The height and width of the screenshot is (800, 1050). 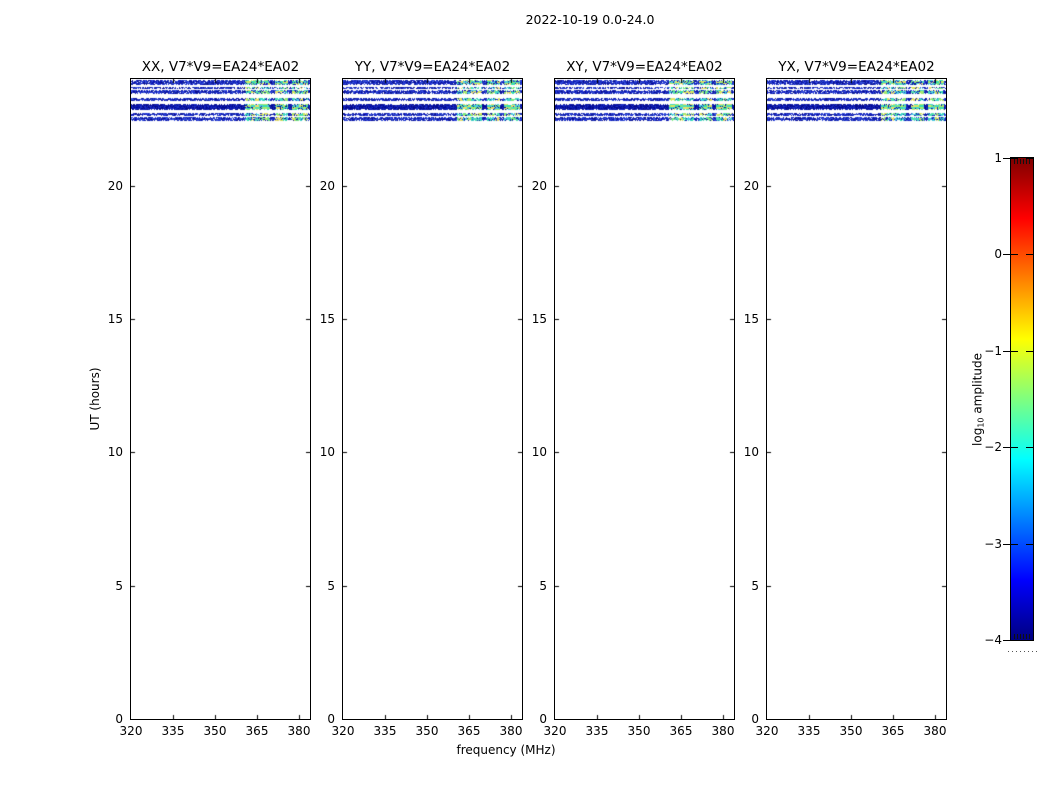 I want to click on panel-yx, so click(x=856, y=399).